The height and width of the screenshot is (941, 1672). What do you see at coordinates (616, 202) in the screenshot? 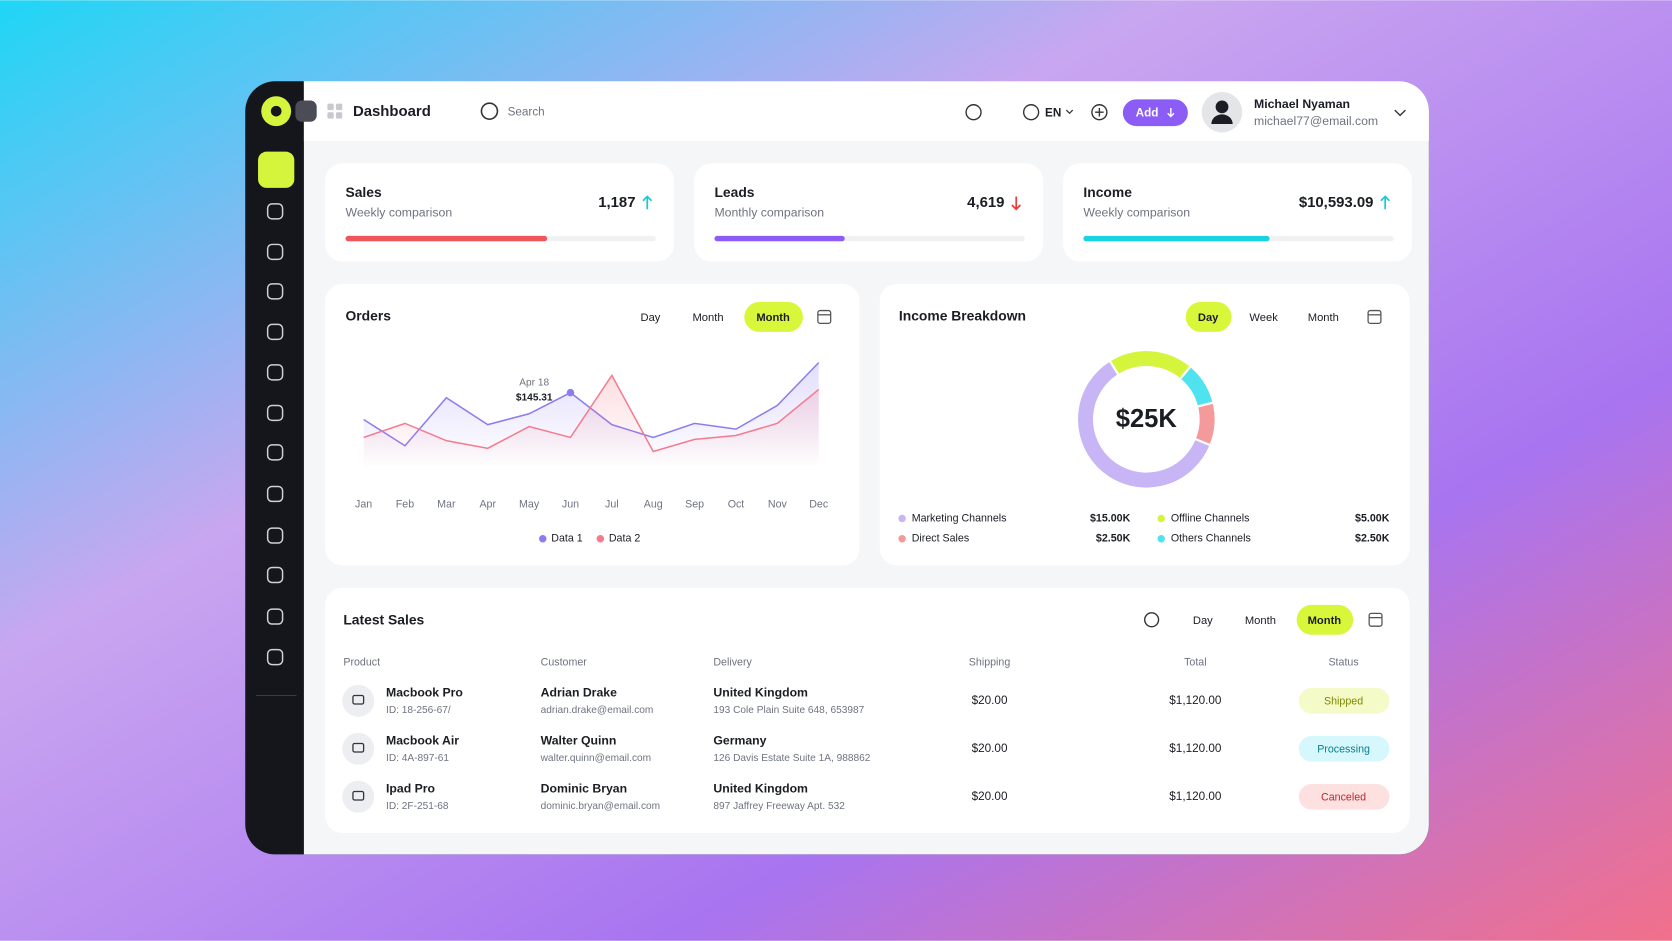
I see `kpi-value: 1,187` at bounding box center [616, 202].